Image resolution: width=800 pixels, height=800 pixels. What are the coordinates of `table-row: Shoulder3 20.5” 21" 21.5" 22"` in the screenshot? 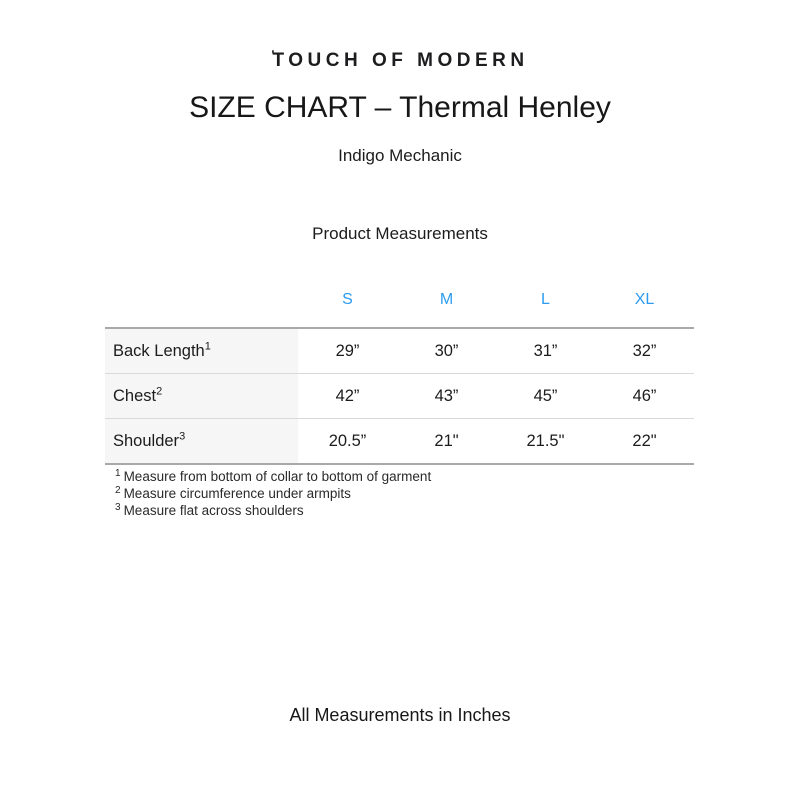 It's located at (399, 441).